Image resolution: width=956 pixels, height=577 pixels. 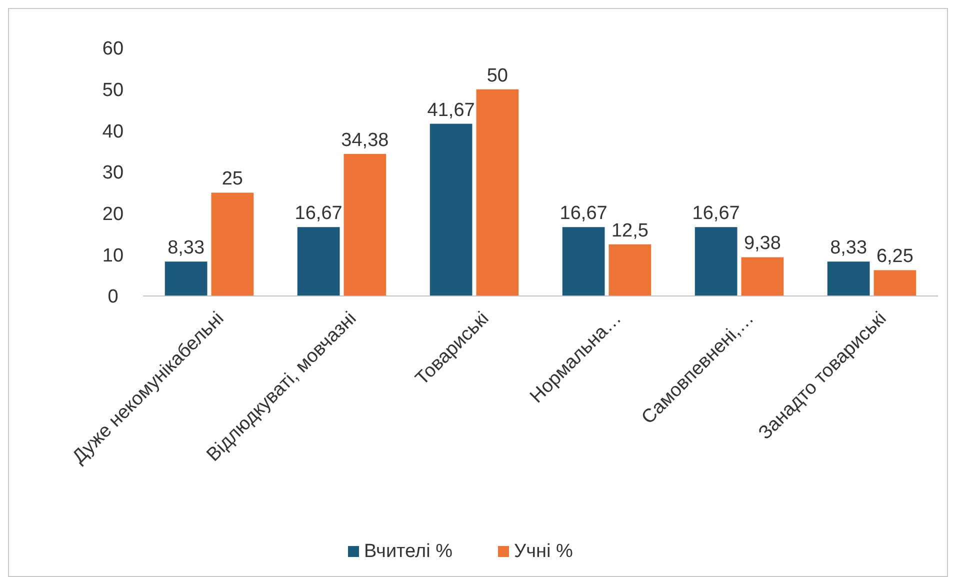 What do you see at coordinates (113, 214) in the screenshot?
I see `y-tick-label: 20` at bounding box center [113, 214].